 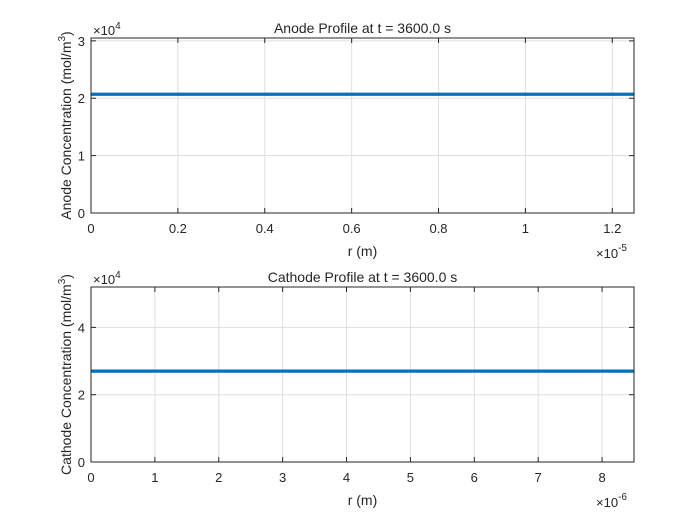 What do you see at coordinates (474, 477) in the screenshot?
I see `x-tick-label: 6` at bounding box center [474, 477].